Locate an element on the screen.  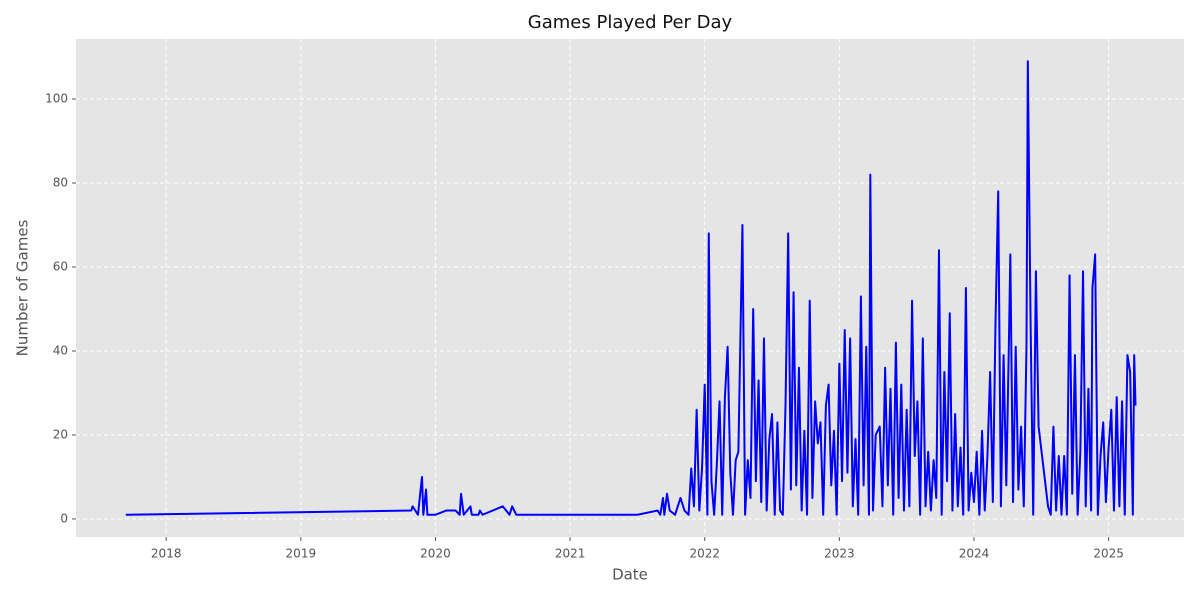
x-tick-label: 2022 is located at coordinates (704, 554).